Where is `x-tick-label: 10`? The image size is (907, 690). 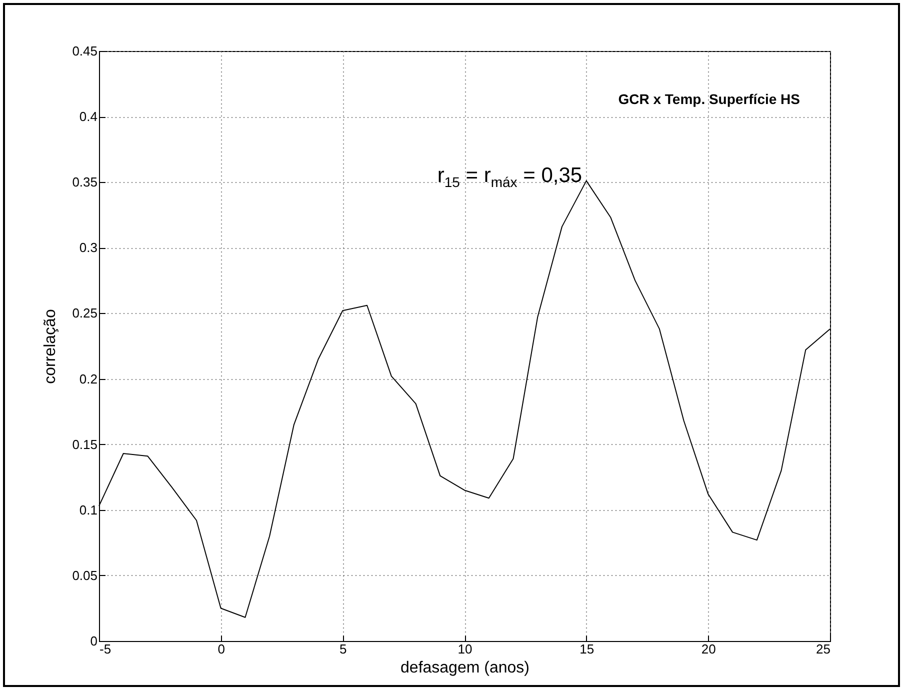 x-tick-label: 10 is located at coordinates (465, 649).